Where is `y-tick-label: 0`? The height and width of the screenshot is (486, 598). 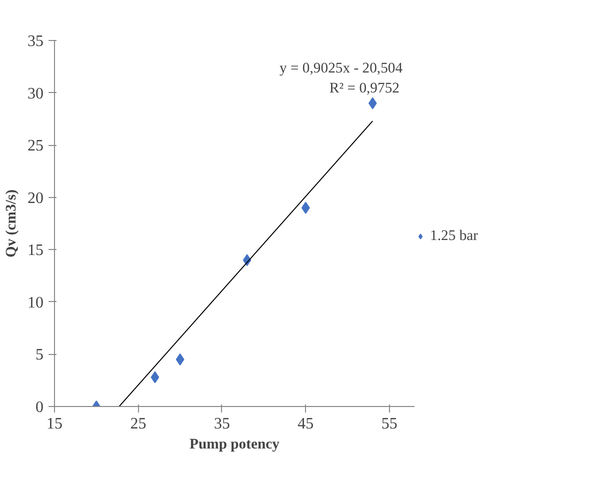
y-tick-label: 0 is located at coordinates (40, 407).